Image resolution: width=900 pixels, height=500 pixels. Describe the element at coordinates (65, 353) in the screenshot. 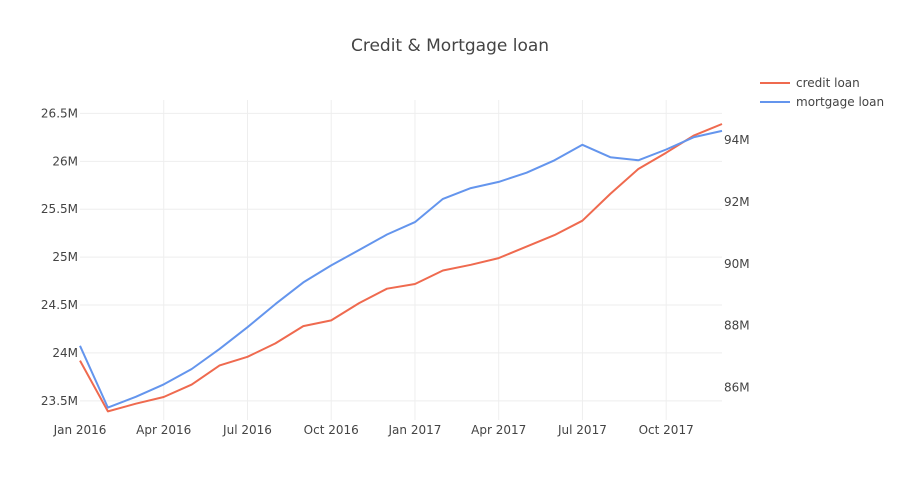

I see `y-tick-label: 24M` at that location.